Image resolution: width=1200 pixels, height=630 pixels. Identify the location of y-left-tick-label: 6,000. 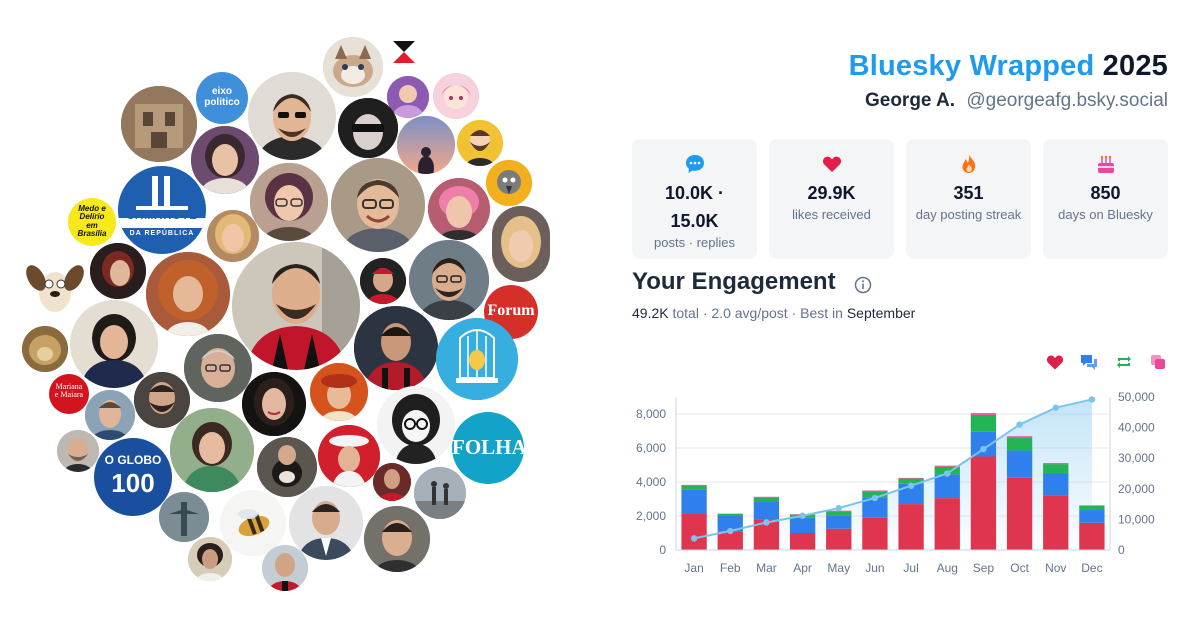
(651, 448).